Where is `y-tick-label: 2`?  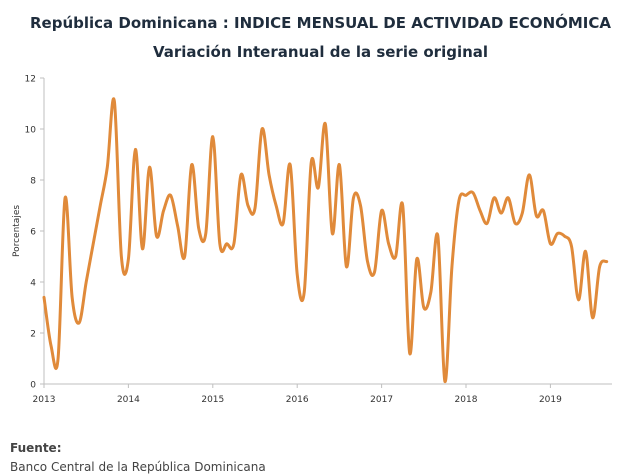
y-tick-label: 2 is located at coordinates (33, 335).